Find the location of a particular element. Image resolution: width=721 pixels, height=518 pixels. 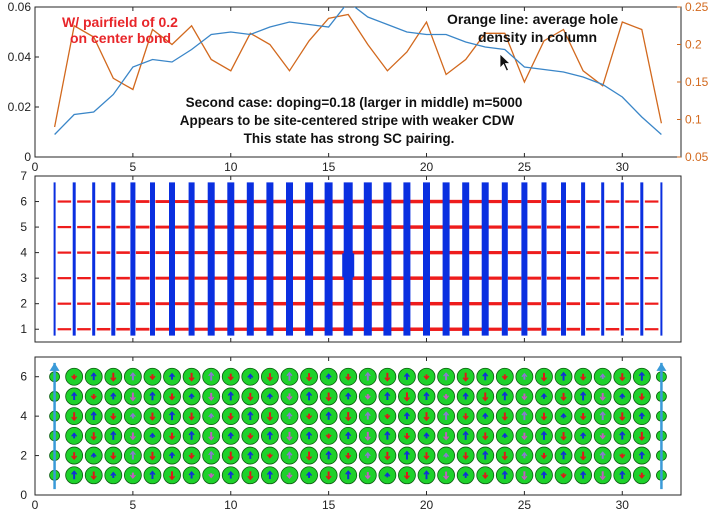

line-y2-tick-label: 0.25 is located at coordinates (697, 7).